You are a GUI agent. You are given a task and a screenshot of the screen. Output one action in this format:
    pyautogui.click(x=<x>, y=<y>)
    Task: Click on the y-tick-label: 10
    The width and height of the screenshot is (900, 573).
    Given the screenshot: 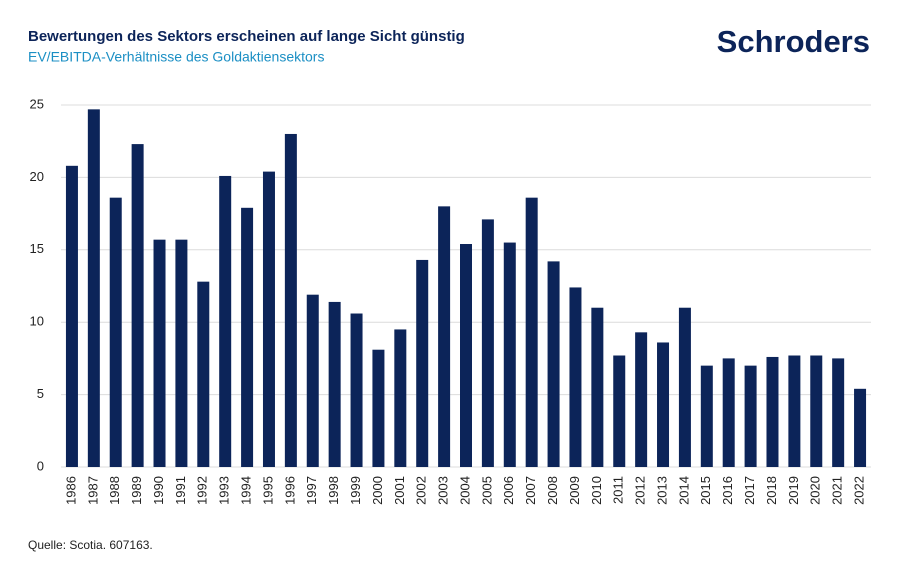 What is the action you would take?
    pyautogui.click(x=37, y=321)
    